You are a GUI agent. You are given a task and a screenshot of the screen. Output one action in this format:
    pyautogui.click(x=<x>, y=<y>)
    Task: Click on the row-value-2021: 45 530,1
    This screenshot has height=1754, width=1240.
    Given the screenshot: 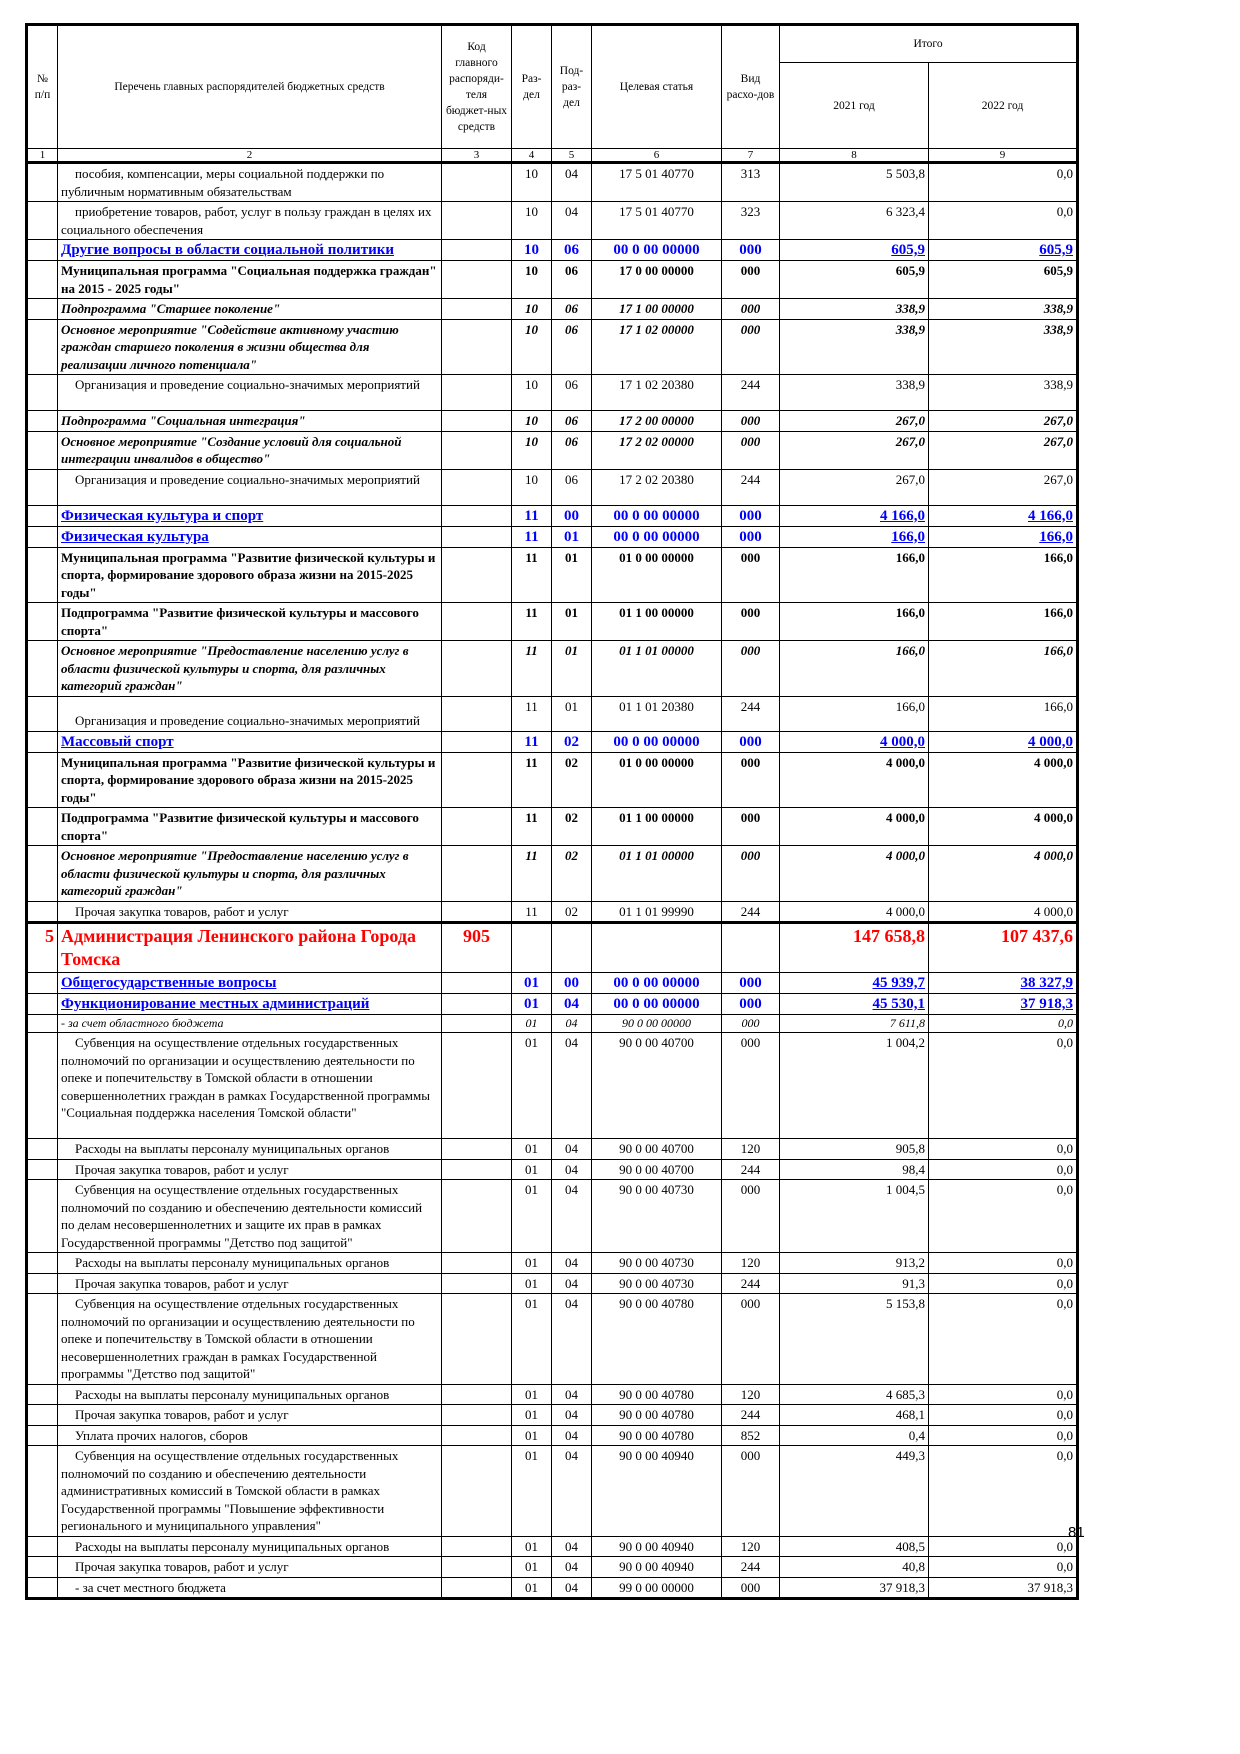 What is the action you would take?
    pyautogui.click(x=854, y=1004)
    